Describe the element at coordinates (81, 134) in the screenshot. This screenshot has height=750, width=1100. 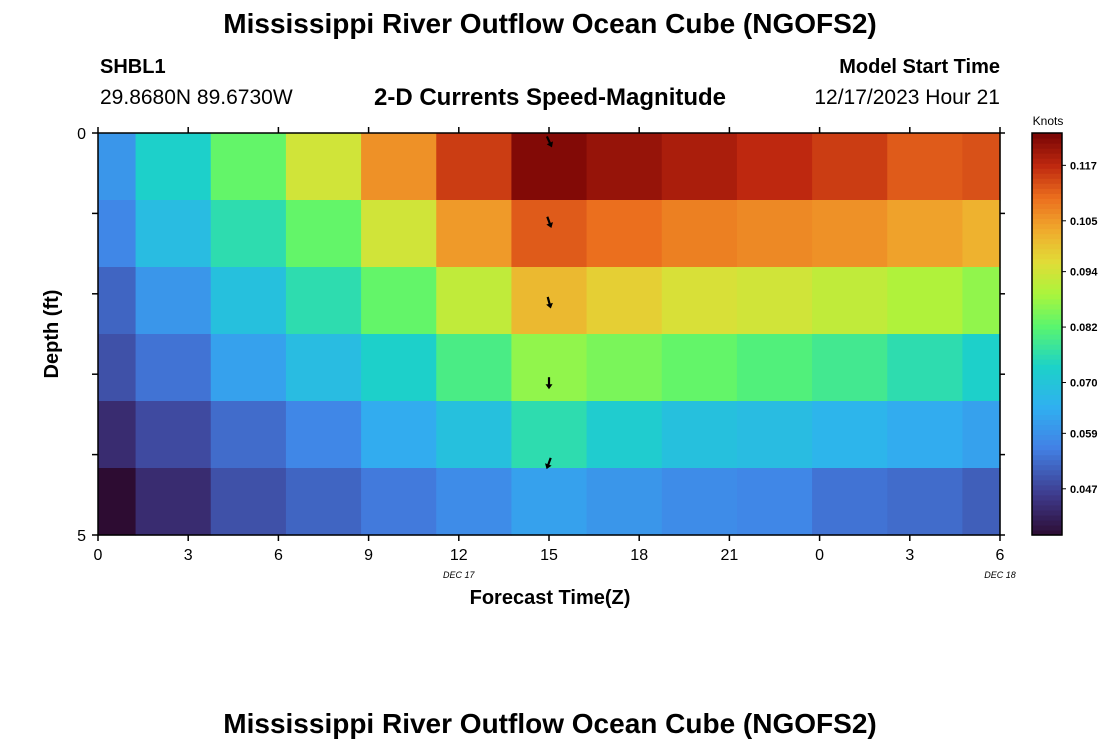
I see `y-tick-label: 0` at that location.